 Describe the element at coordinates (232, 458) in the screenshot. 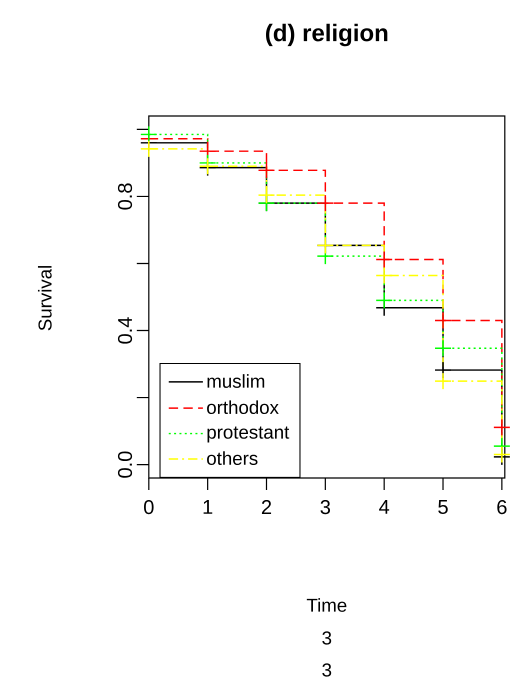

I see `legend-label: others` at that location.